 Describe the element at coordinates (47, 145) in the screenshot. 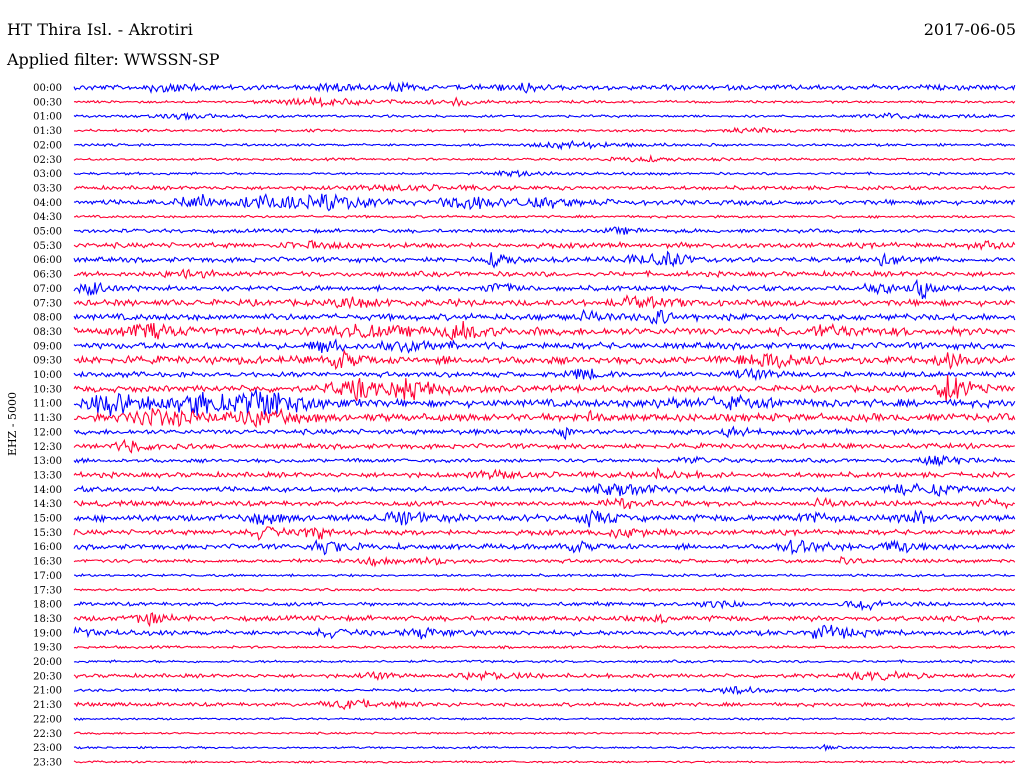

I see `time-label: 02:00` at that location.